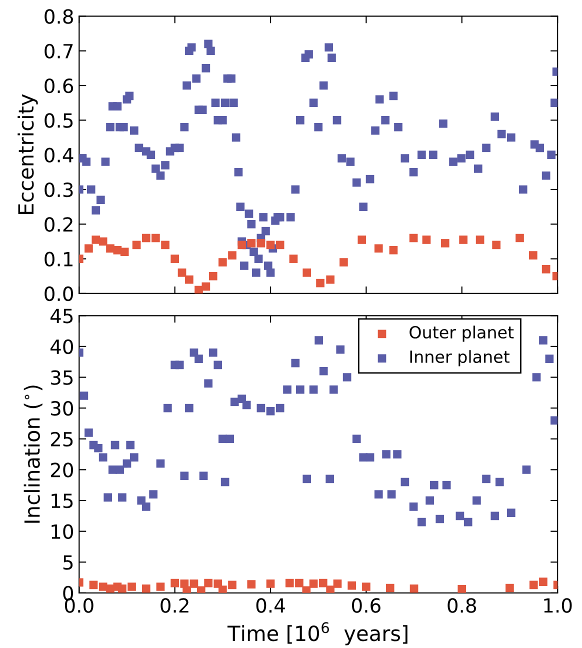 The height and width of the screenshot is (648, 582). Describe the element at coordinates (58, 259) in the screenshot. I see `y-tick-label: 0.1` at that location.